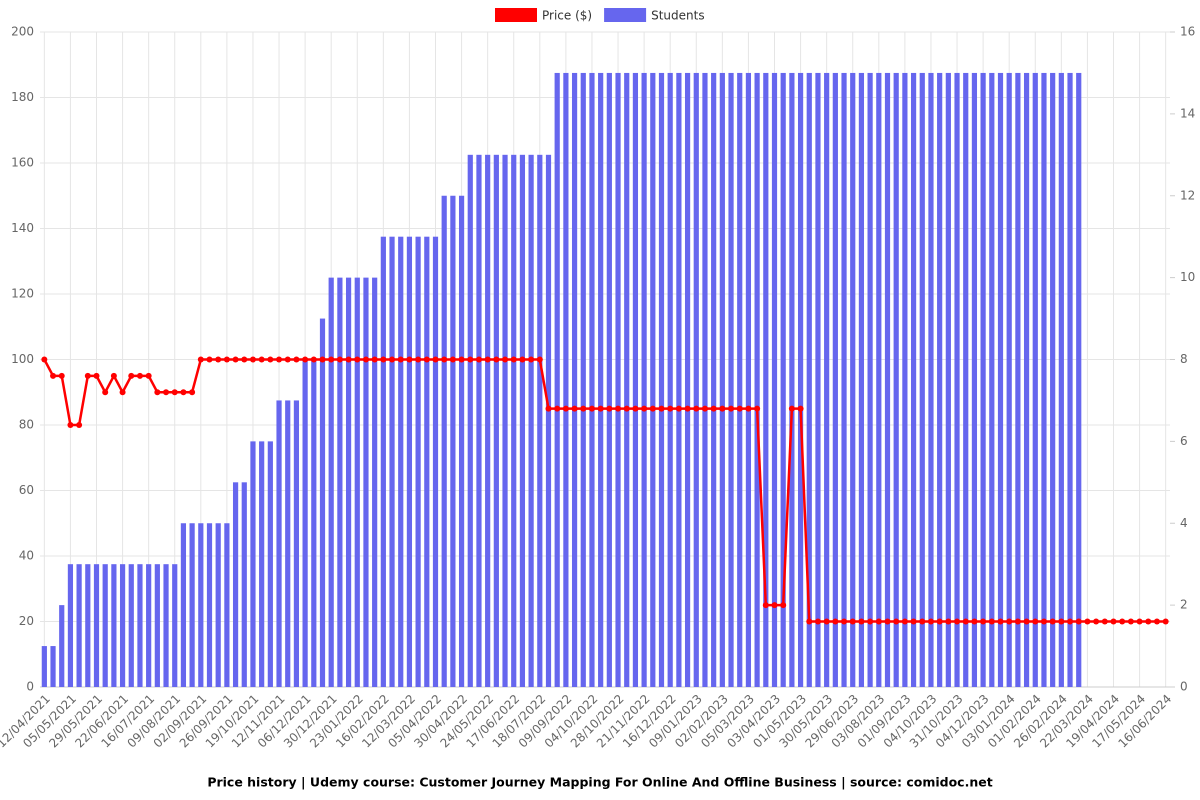 The width and height of the screenshot is (1200, 800). What do you see at coordinates (1184, 523) in the screenshot?
I see `y2-tick-label: 4` at bounding box center [1184, 523].